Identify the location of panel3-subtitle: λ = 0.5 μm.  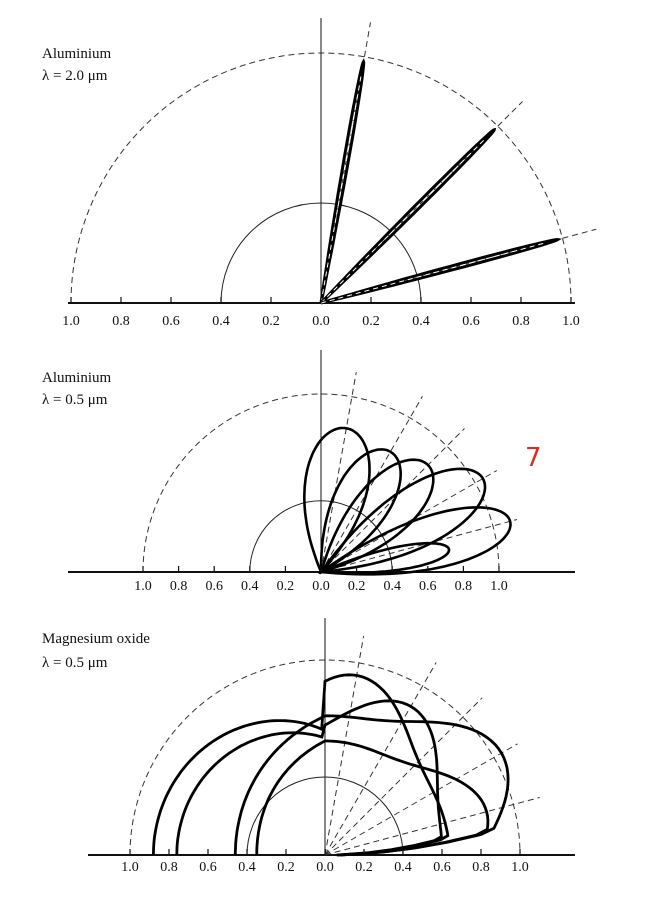
(75, 663).